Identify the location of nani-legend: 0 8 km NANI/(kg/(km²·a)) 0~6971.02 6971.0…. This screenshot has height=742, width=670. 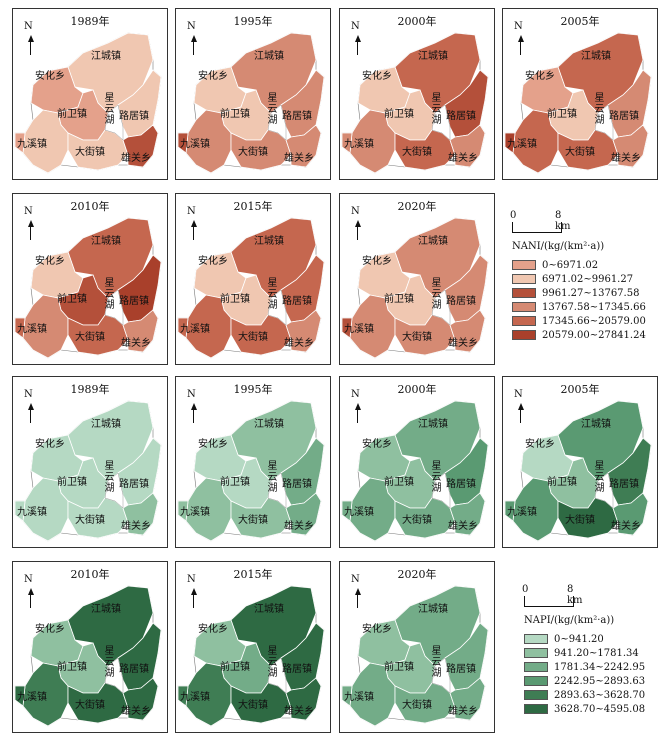
(578, 276).